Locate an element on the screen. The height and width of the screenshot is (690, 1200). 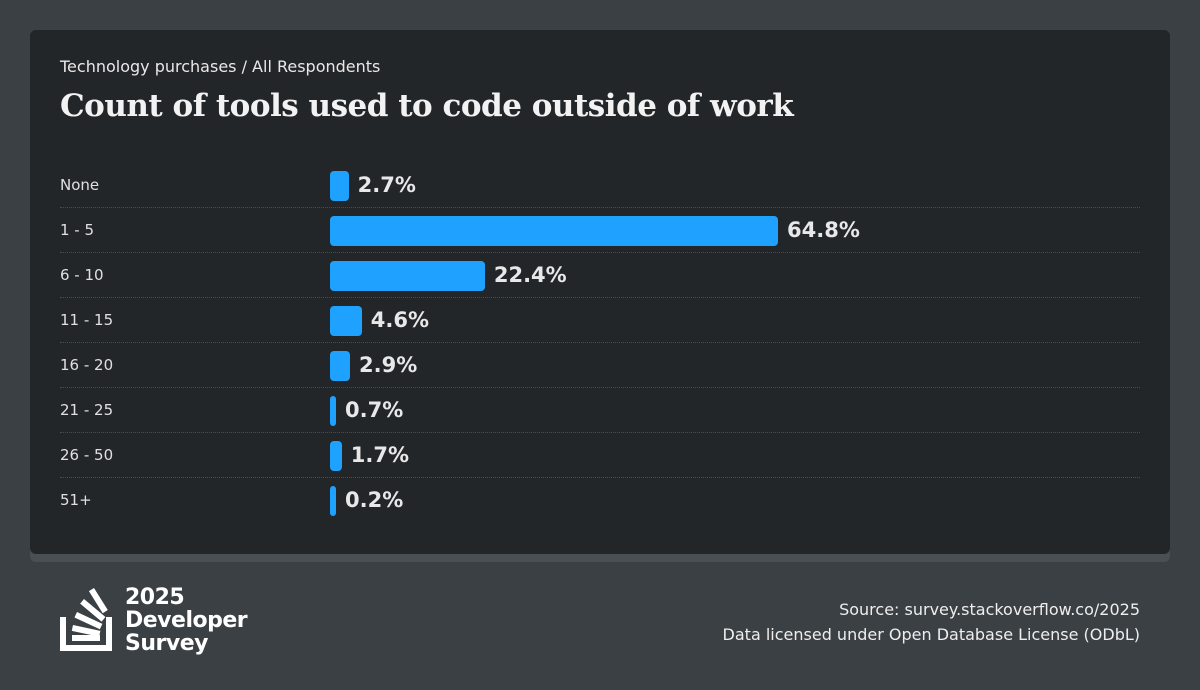
value-label: 0.7% is located at coordinates (374, 410).